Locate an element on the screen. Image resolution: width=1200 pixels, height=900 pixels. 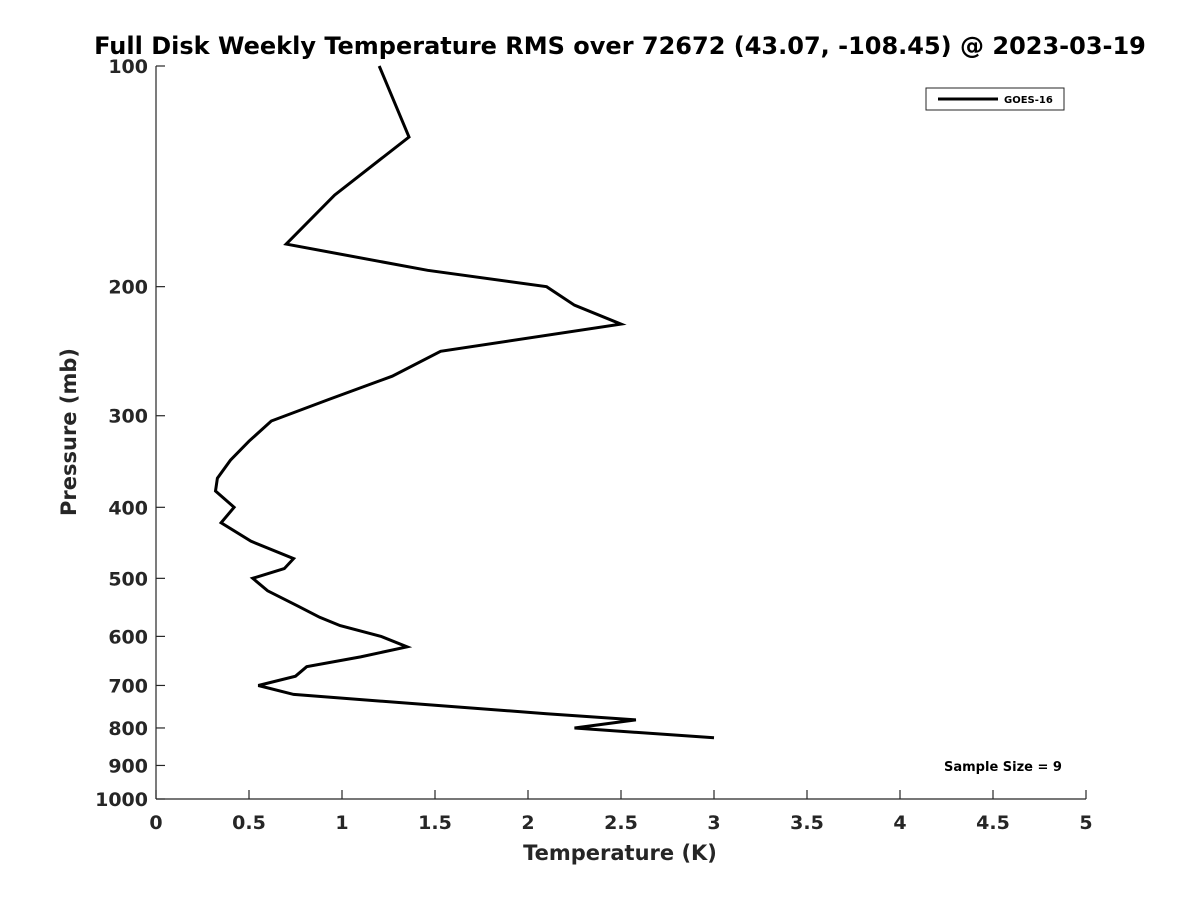
y-tick-label: 800 is located at coordinates (128, 729).